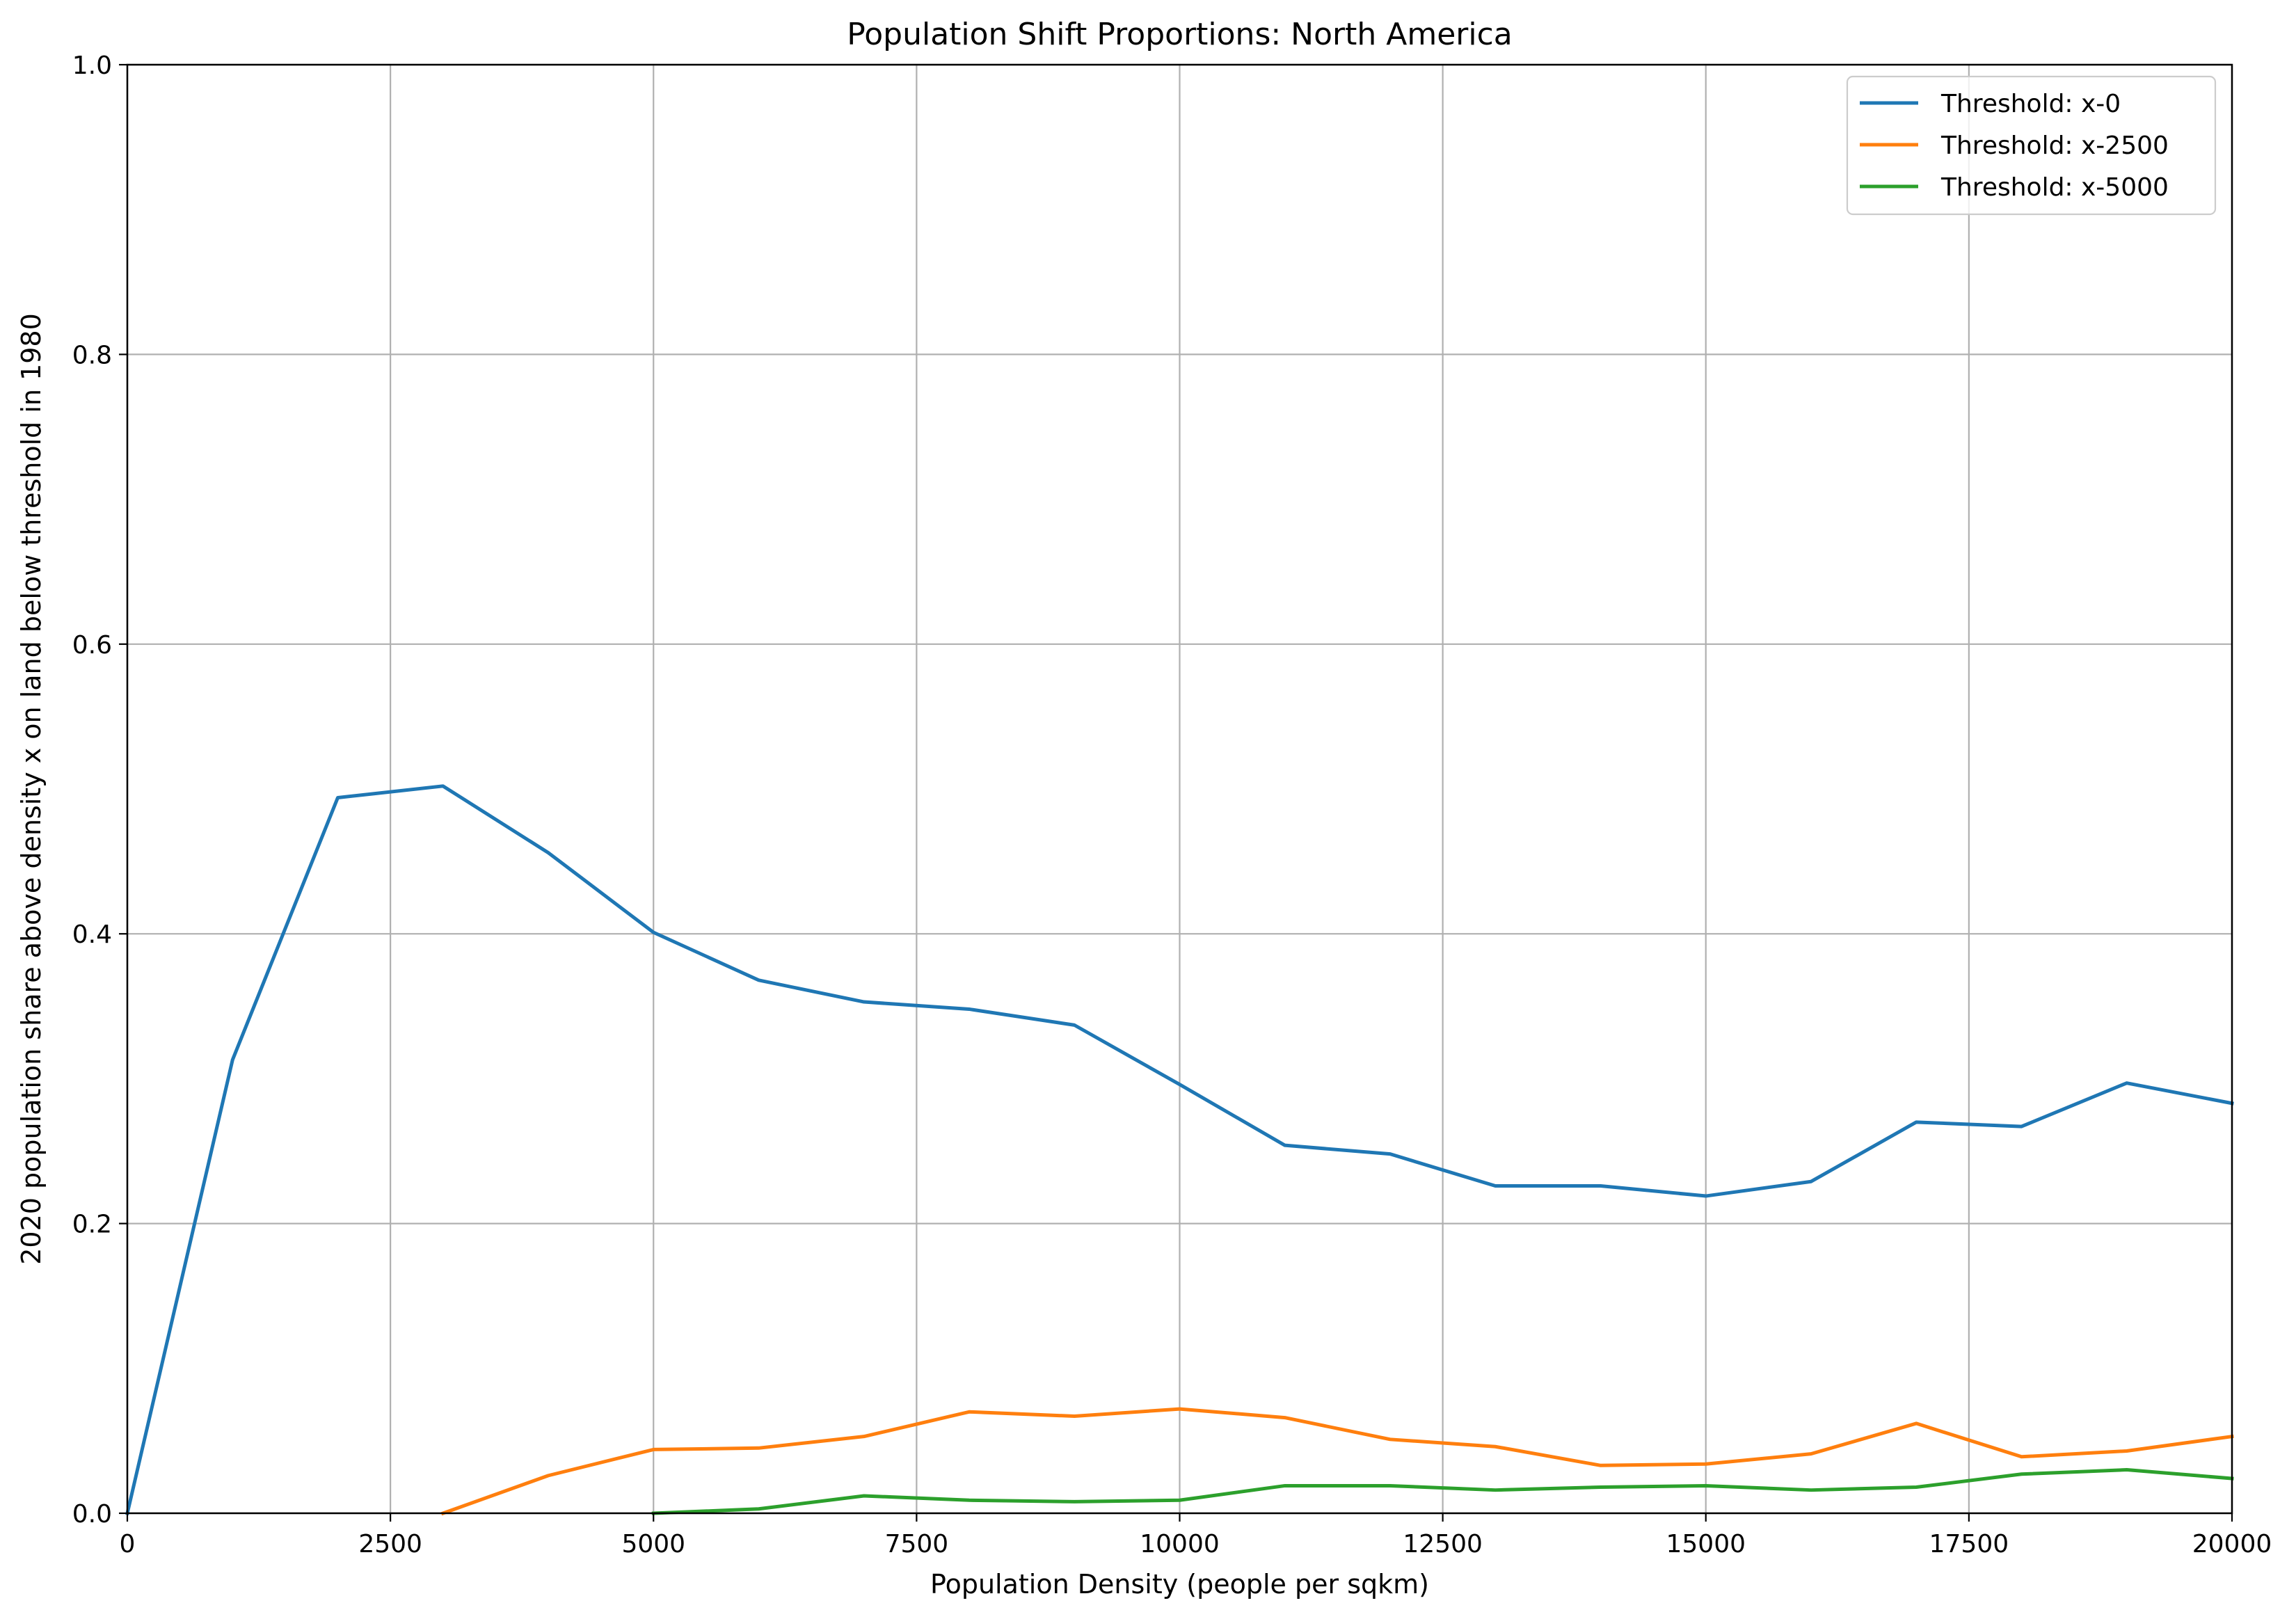 The height and width of the screenshot is (1619, 2296). Describe the element at coordinates (92, 1225) in the screenshot. I see `y-tick-label: 0.2` at that location.